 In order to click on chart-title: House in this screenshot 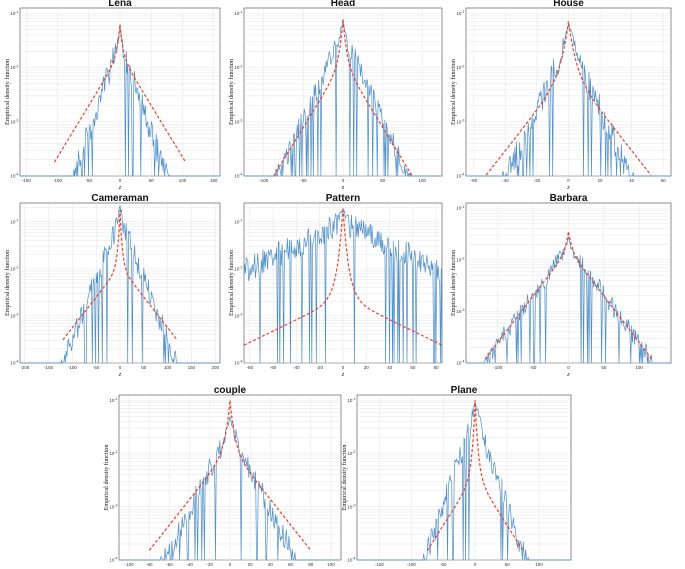, I will do `click(568, 4)`.